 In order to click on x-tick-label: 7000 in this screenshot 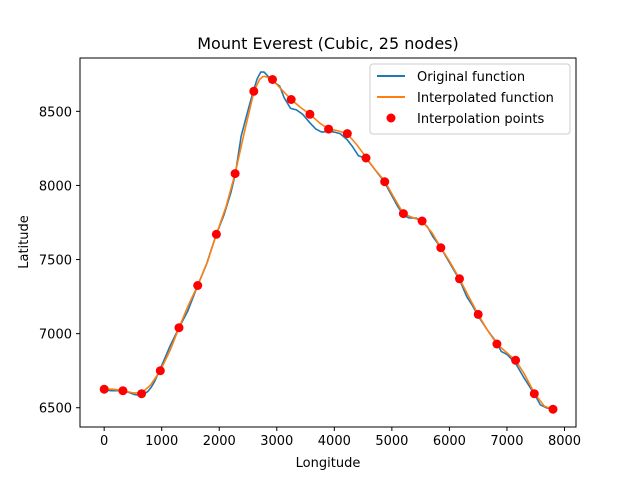, I will do `click(506, 441)`.